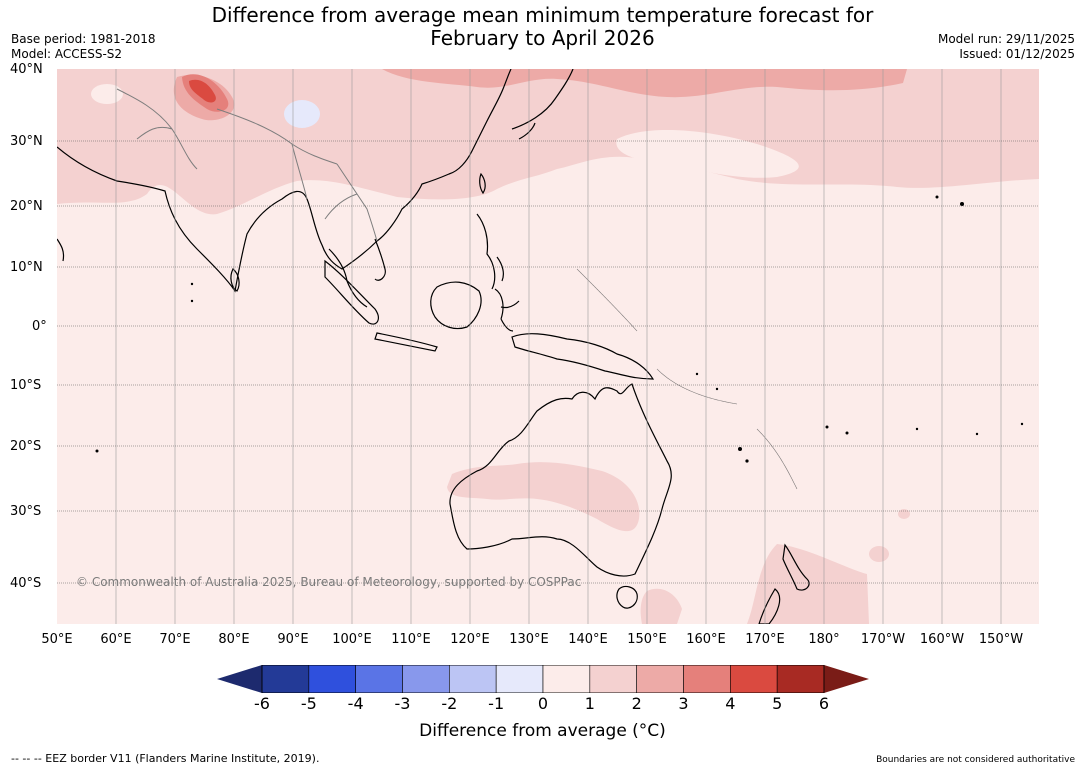 This screenshot has height=770, width=1085. I want to click on anomaly-cool-spot, so click(302, 114).